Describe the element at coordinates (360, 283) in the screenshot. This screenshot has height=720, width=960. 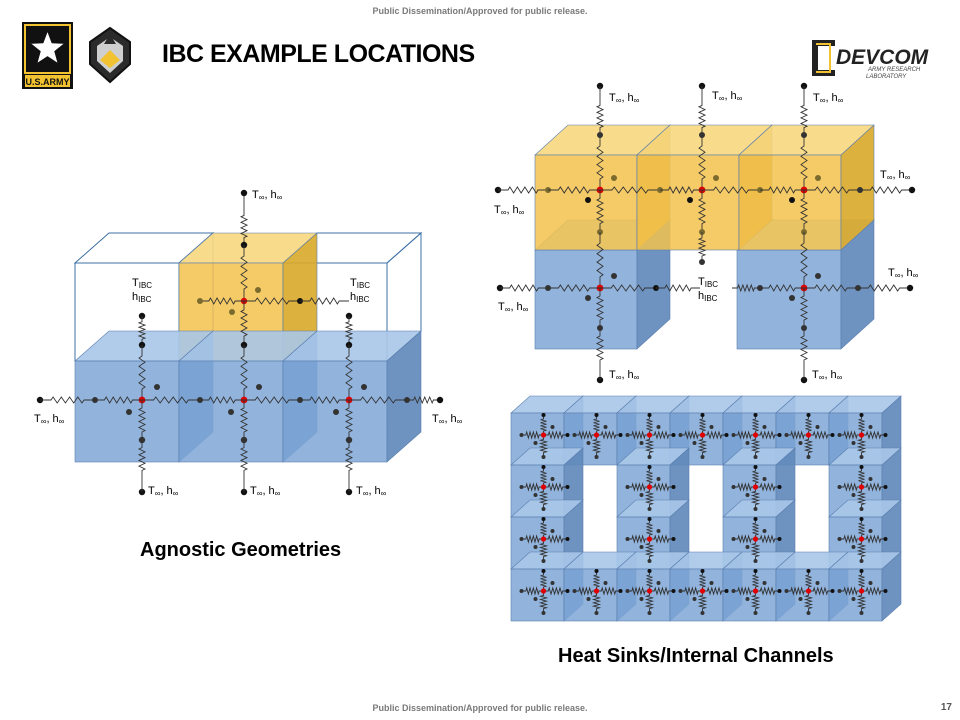
I see `t-ibc-label: TIBC` at that location.